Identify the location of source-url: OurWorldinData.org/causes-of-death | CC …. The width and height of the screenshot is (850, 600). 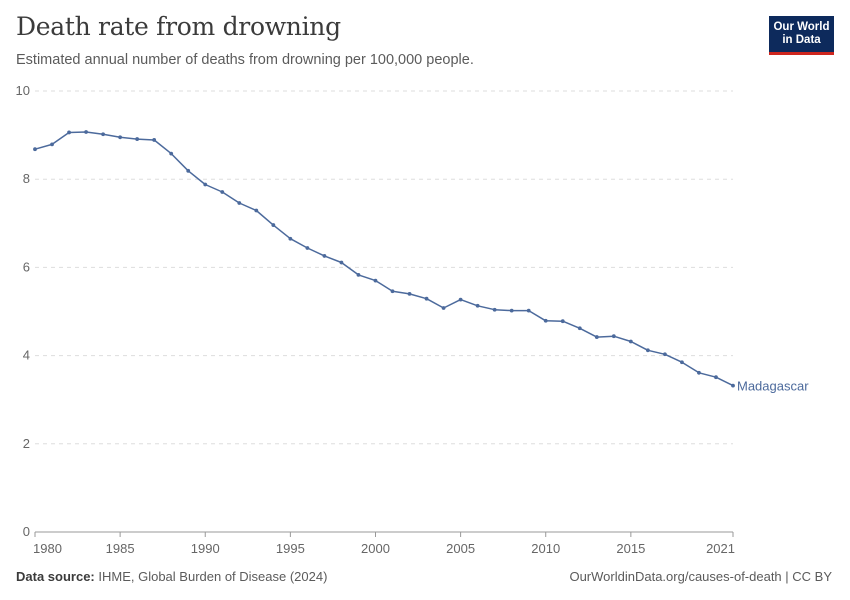
(700, 576).